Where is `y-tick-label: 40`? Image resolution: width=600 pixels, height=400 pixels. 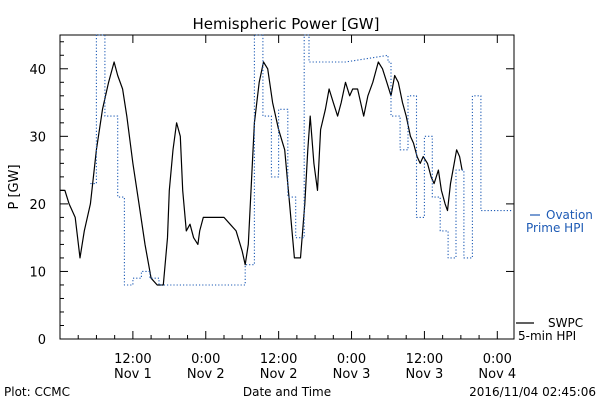 y-tick-label: 40 is located at coordinates (37, 70).